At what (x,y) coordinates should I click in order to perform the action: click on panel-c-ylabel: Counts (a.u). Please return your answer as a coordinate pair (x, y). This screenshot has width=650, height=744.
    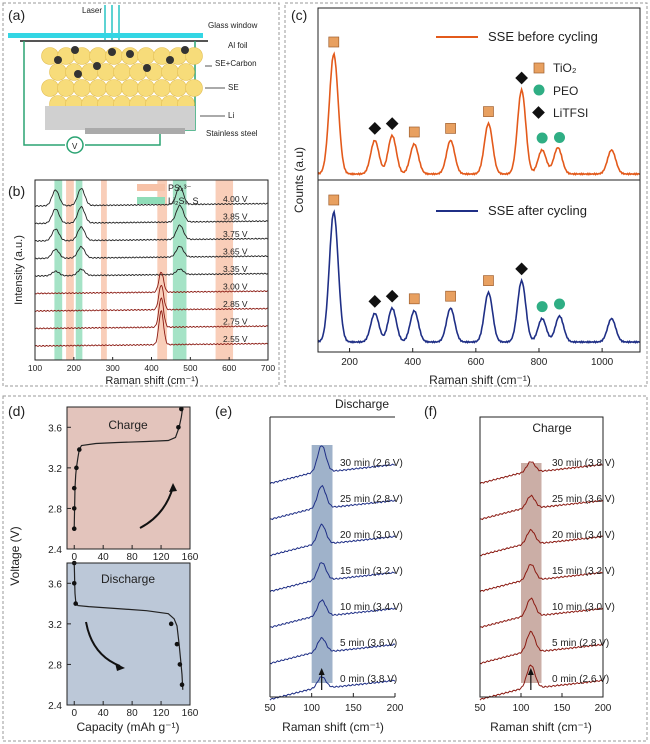
    Looking at the image, I should click on (299, 180).